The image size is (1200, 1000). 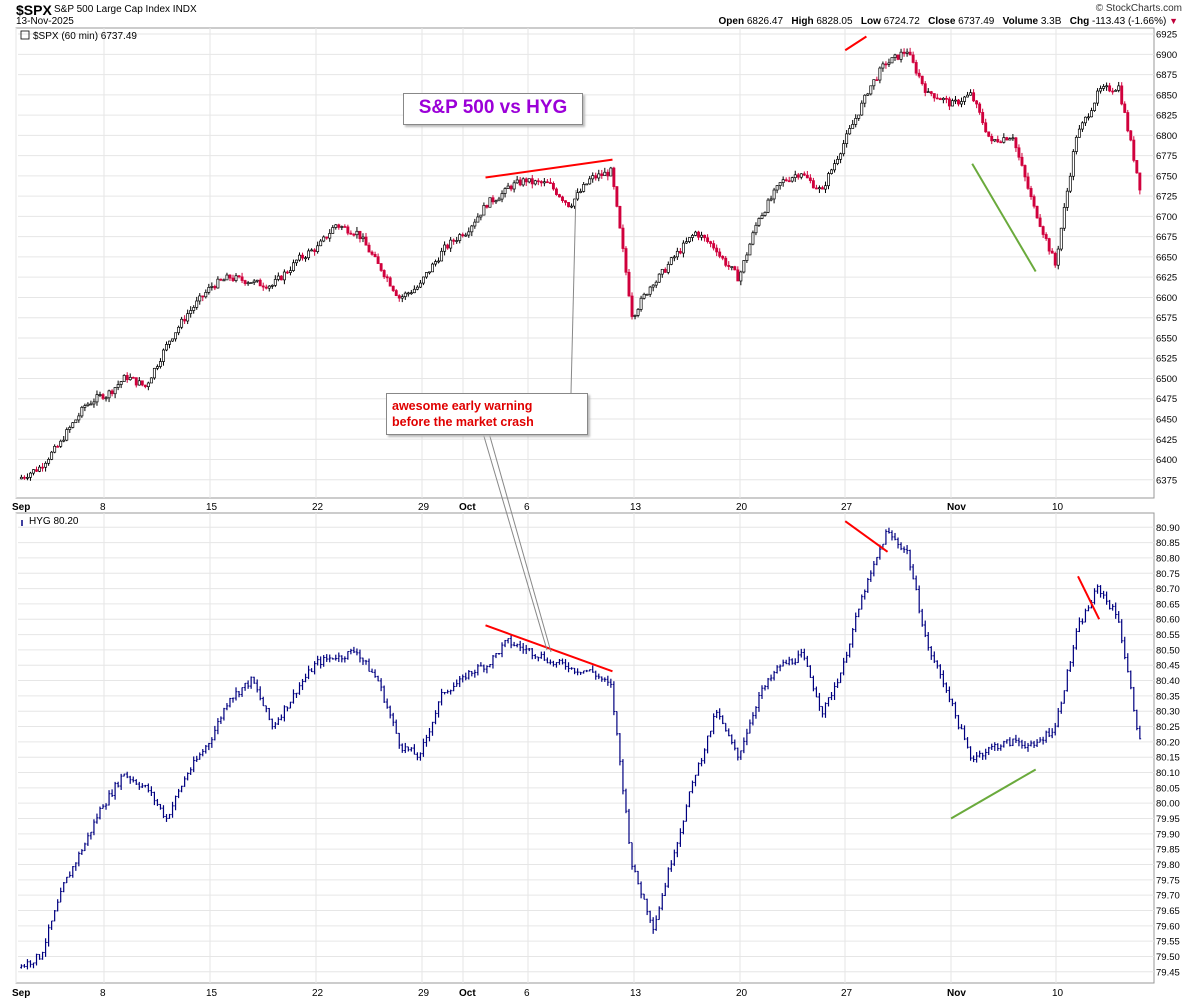 I want to click on symbol: $SPX, so click(x=34, y=10).